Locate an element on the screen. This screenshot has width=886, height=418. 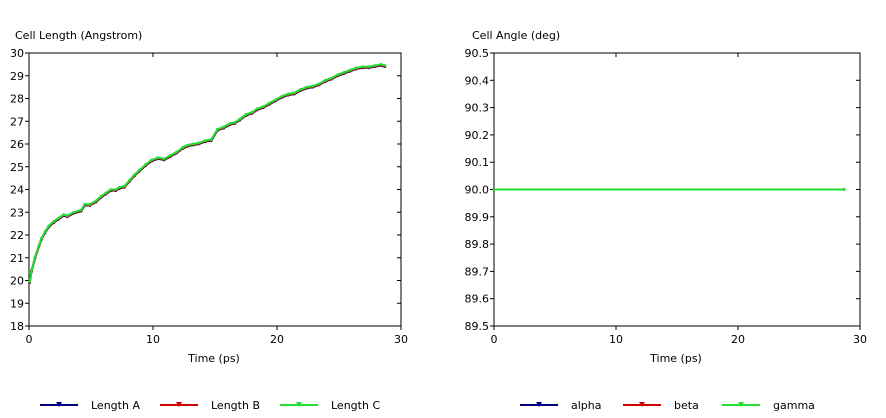
y-tick-label: 90.1 is located at coordinates (477, 162).